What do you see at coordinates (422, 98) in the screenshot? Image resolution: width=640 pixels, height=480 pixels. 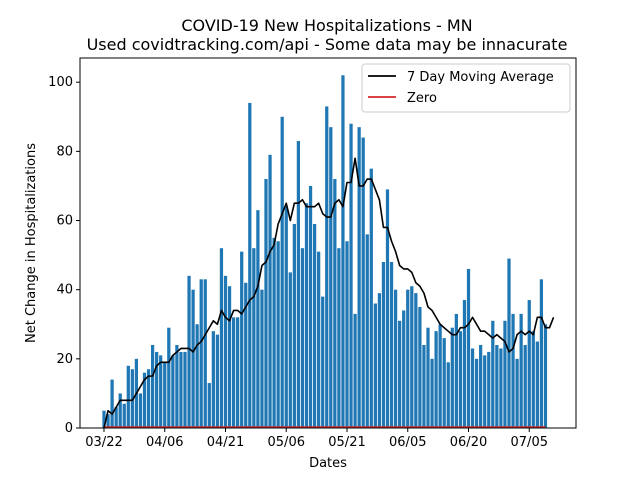 I see `legend-label-zero: Zero` at bounding box center [422, 98].